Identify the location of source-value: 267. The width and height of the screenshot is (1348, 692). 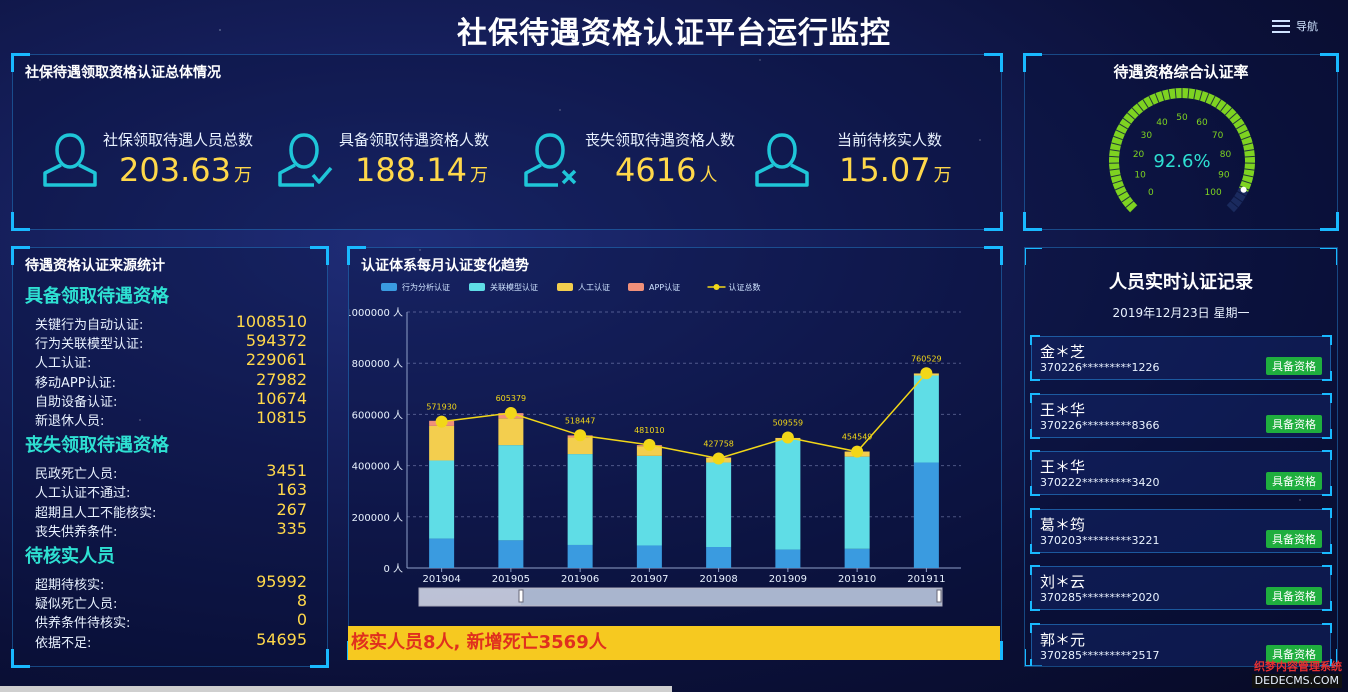
(291, 509).